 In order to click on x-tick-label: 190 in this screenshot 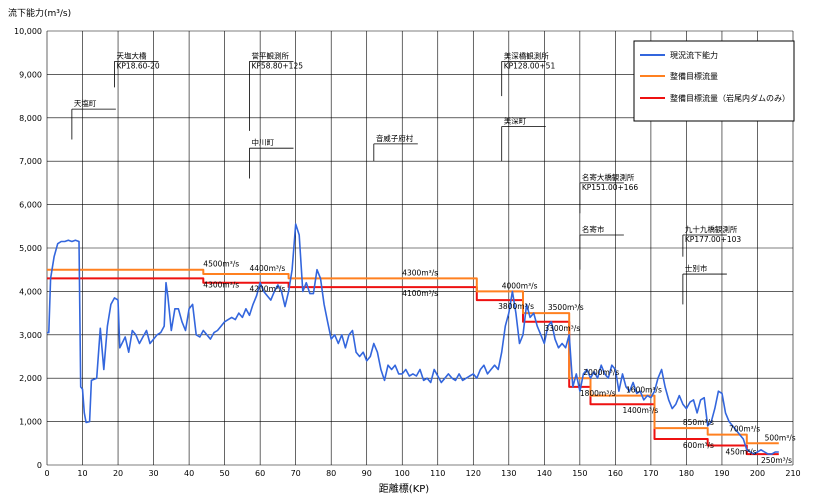, I will do `click(721, 473)`.